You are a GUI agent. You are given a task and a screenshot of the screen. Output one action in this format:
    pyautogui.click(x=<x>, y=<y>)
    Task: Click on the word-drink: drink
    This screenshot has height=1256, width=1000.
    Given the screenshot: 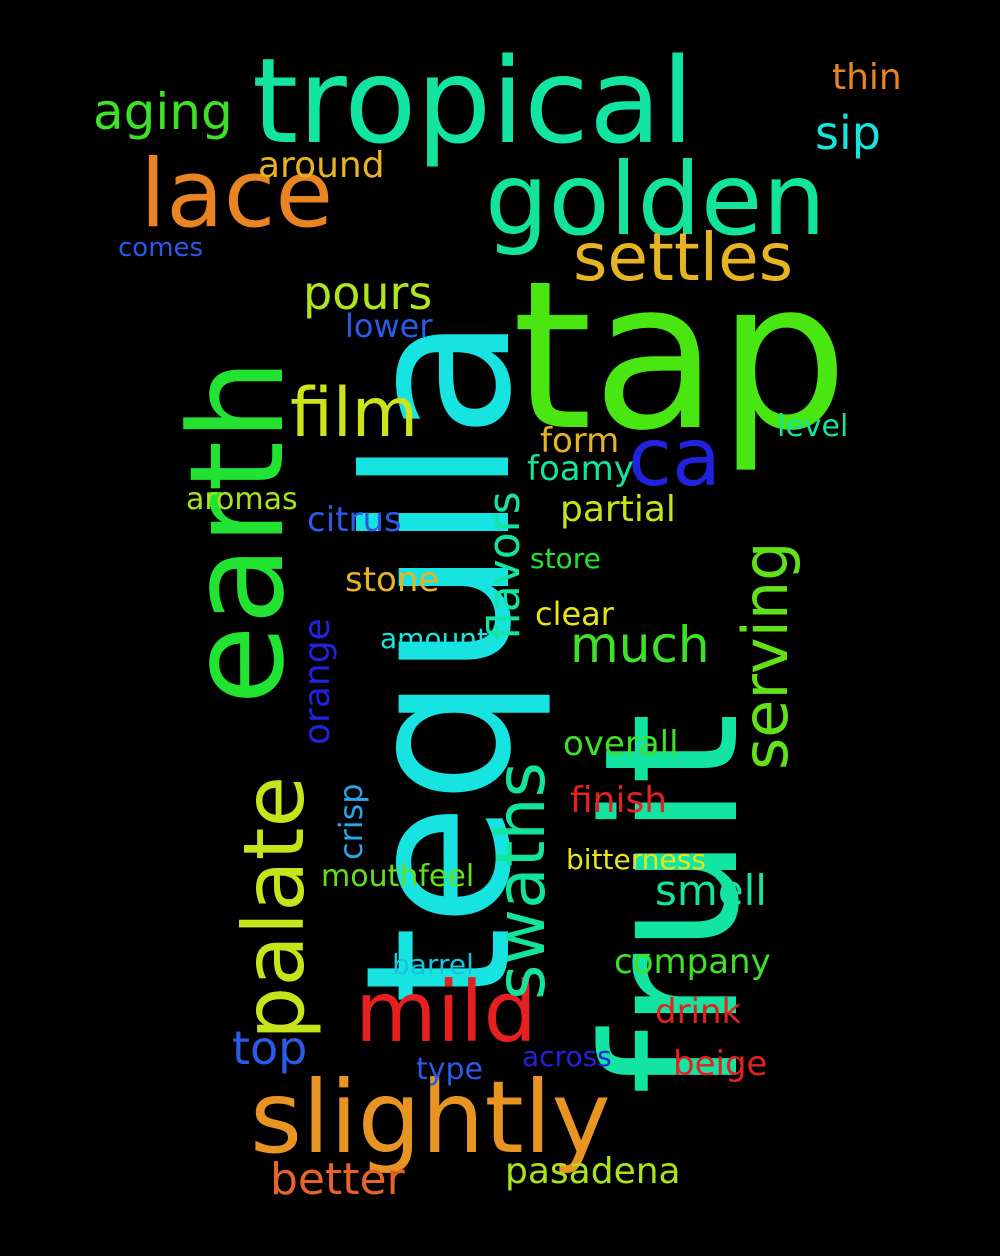 What is the action you would take?
    pyautogui.click(x=698, y=1012)
    